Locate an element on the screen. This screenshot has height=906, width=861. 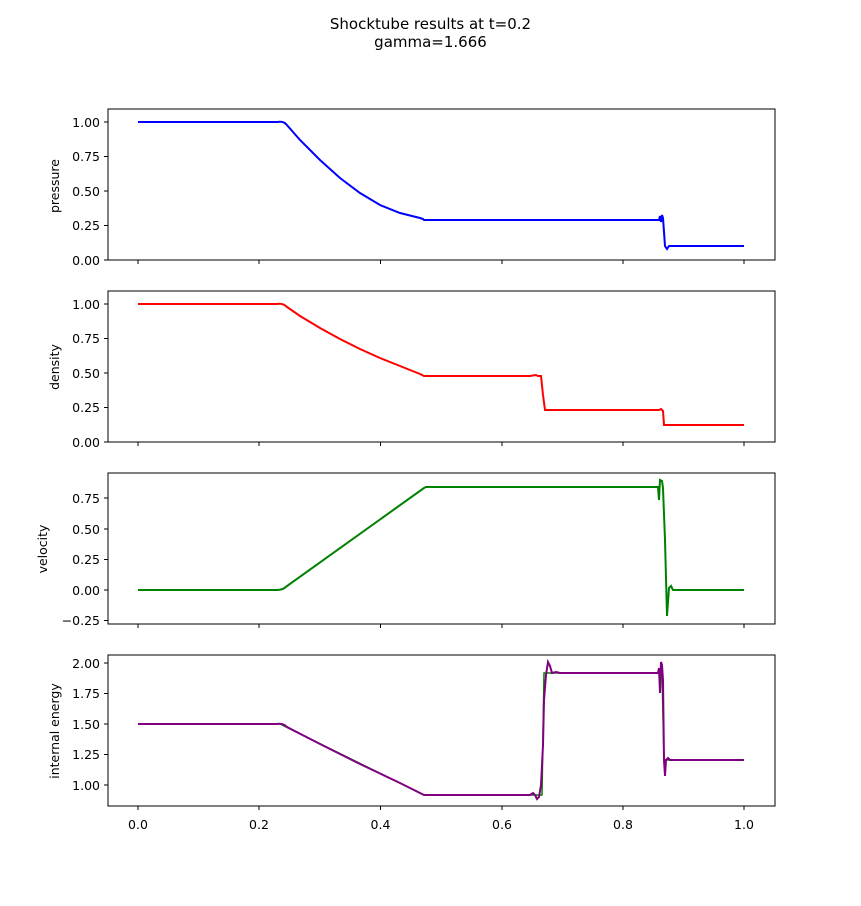
velocity-line is located at coordinates (441, 547).